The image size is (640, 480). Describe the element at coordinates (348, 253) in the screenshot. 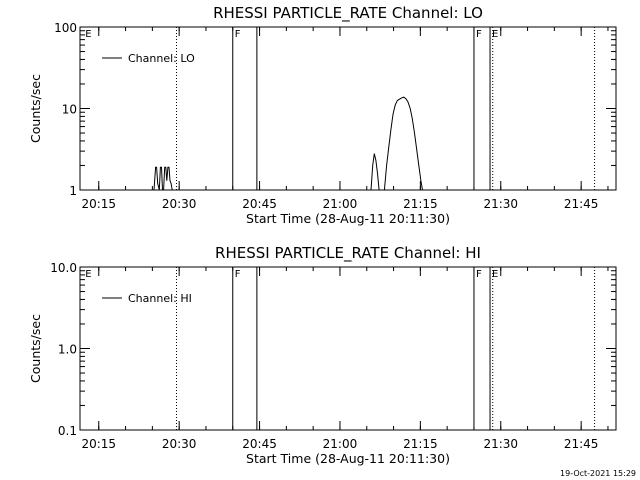

I see `chart-title: RHESSI PARTICLE_RATE Channel: HI` at that location.